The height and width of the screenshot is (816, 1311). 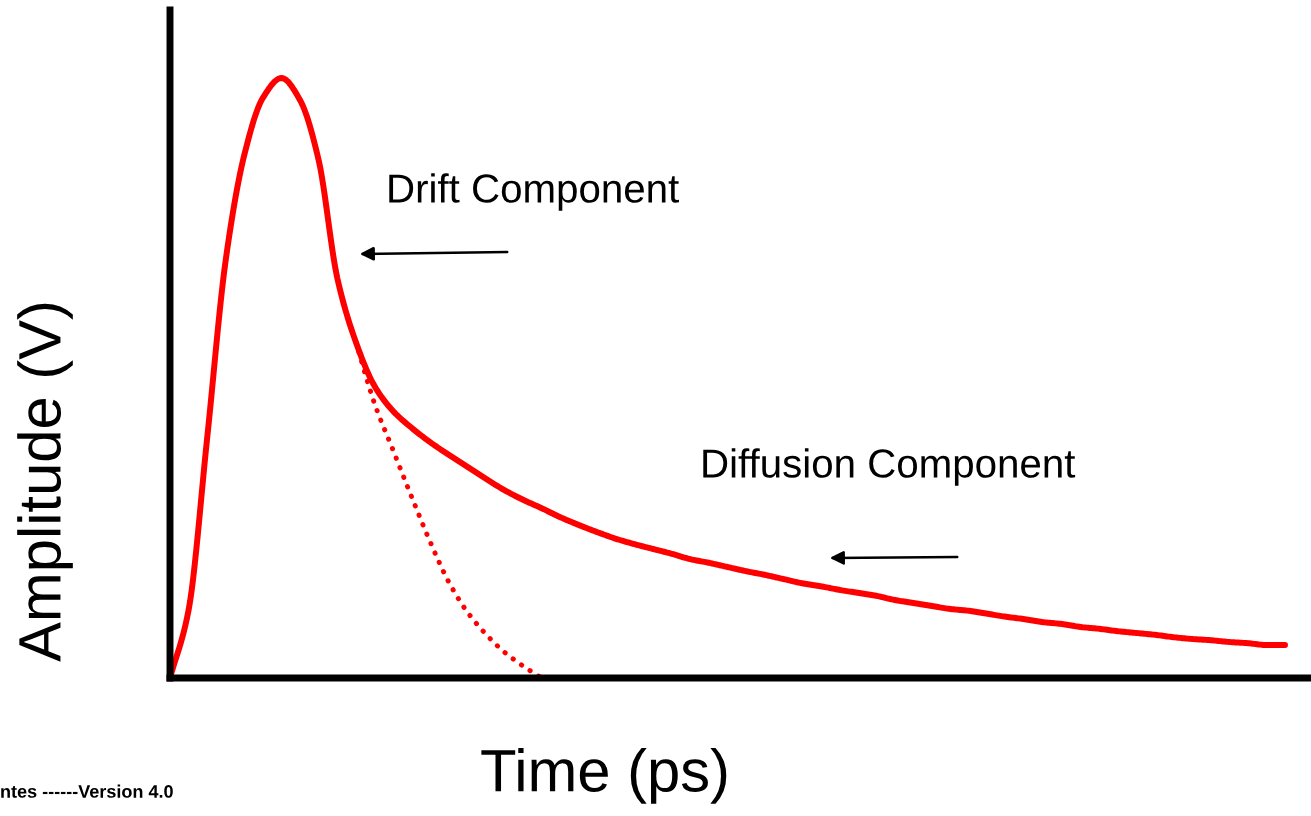 I want to click on y-axis-title: Amplitude (V), so click(x=45, y=482).